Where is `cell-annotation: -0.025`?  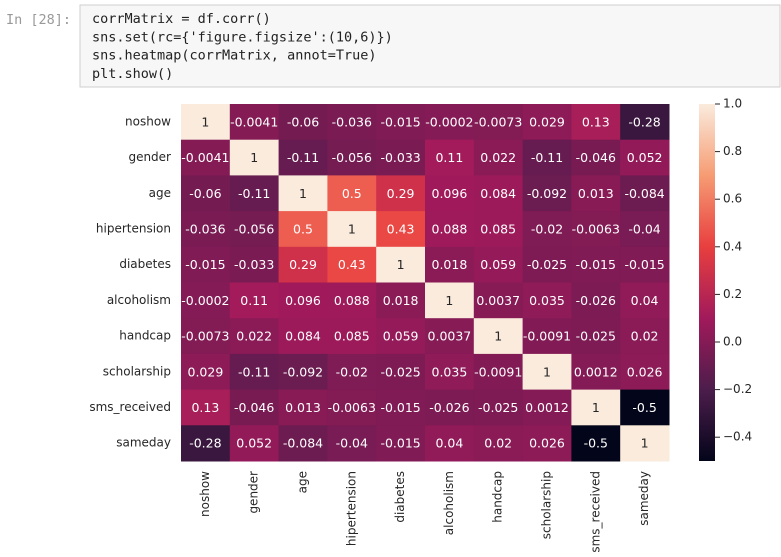 cell-annotation: -0.025 is located at coordinates (596, 336).